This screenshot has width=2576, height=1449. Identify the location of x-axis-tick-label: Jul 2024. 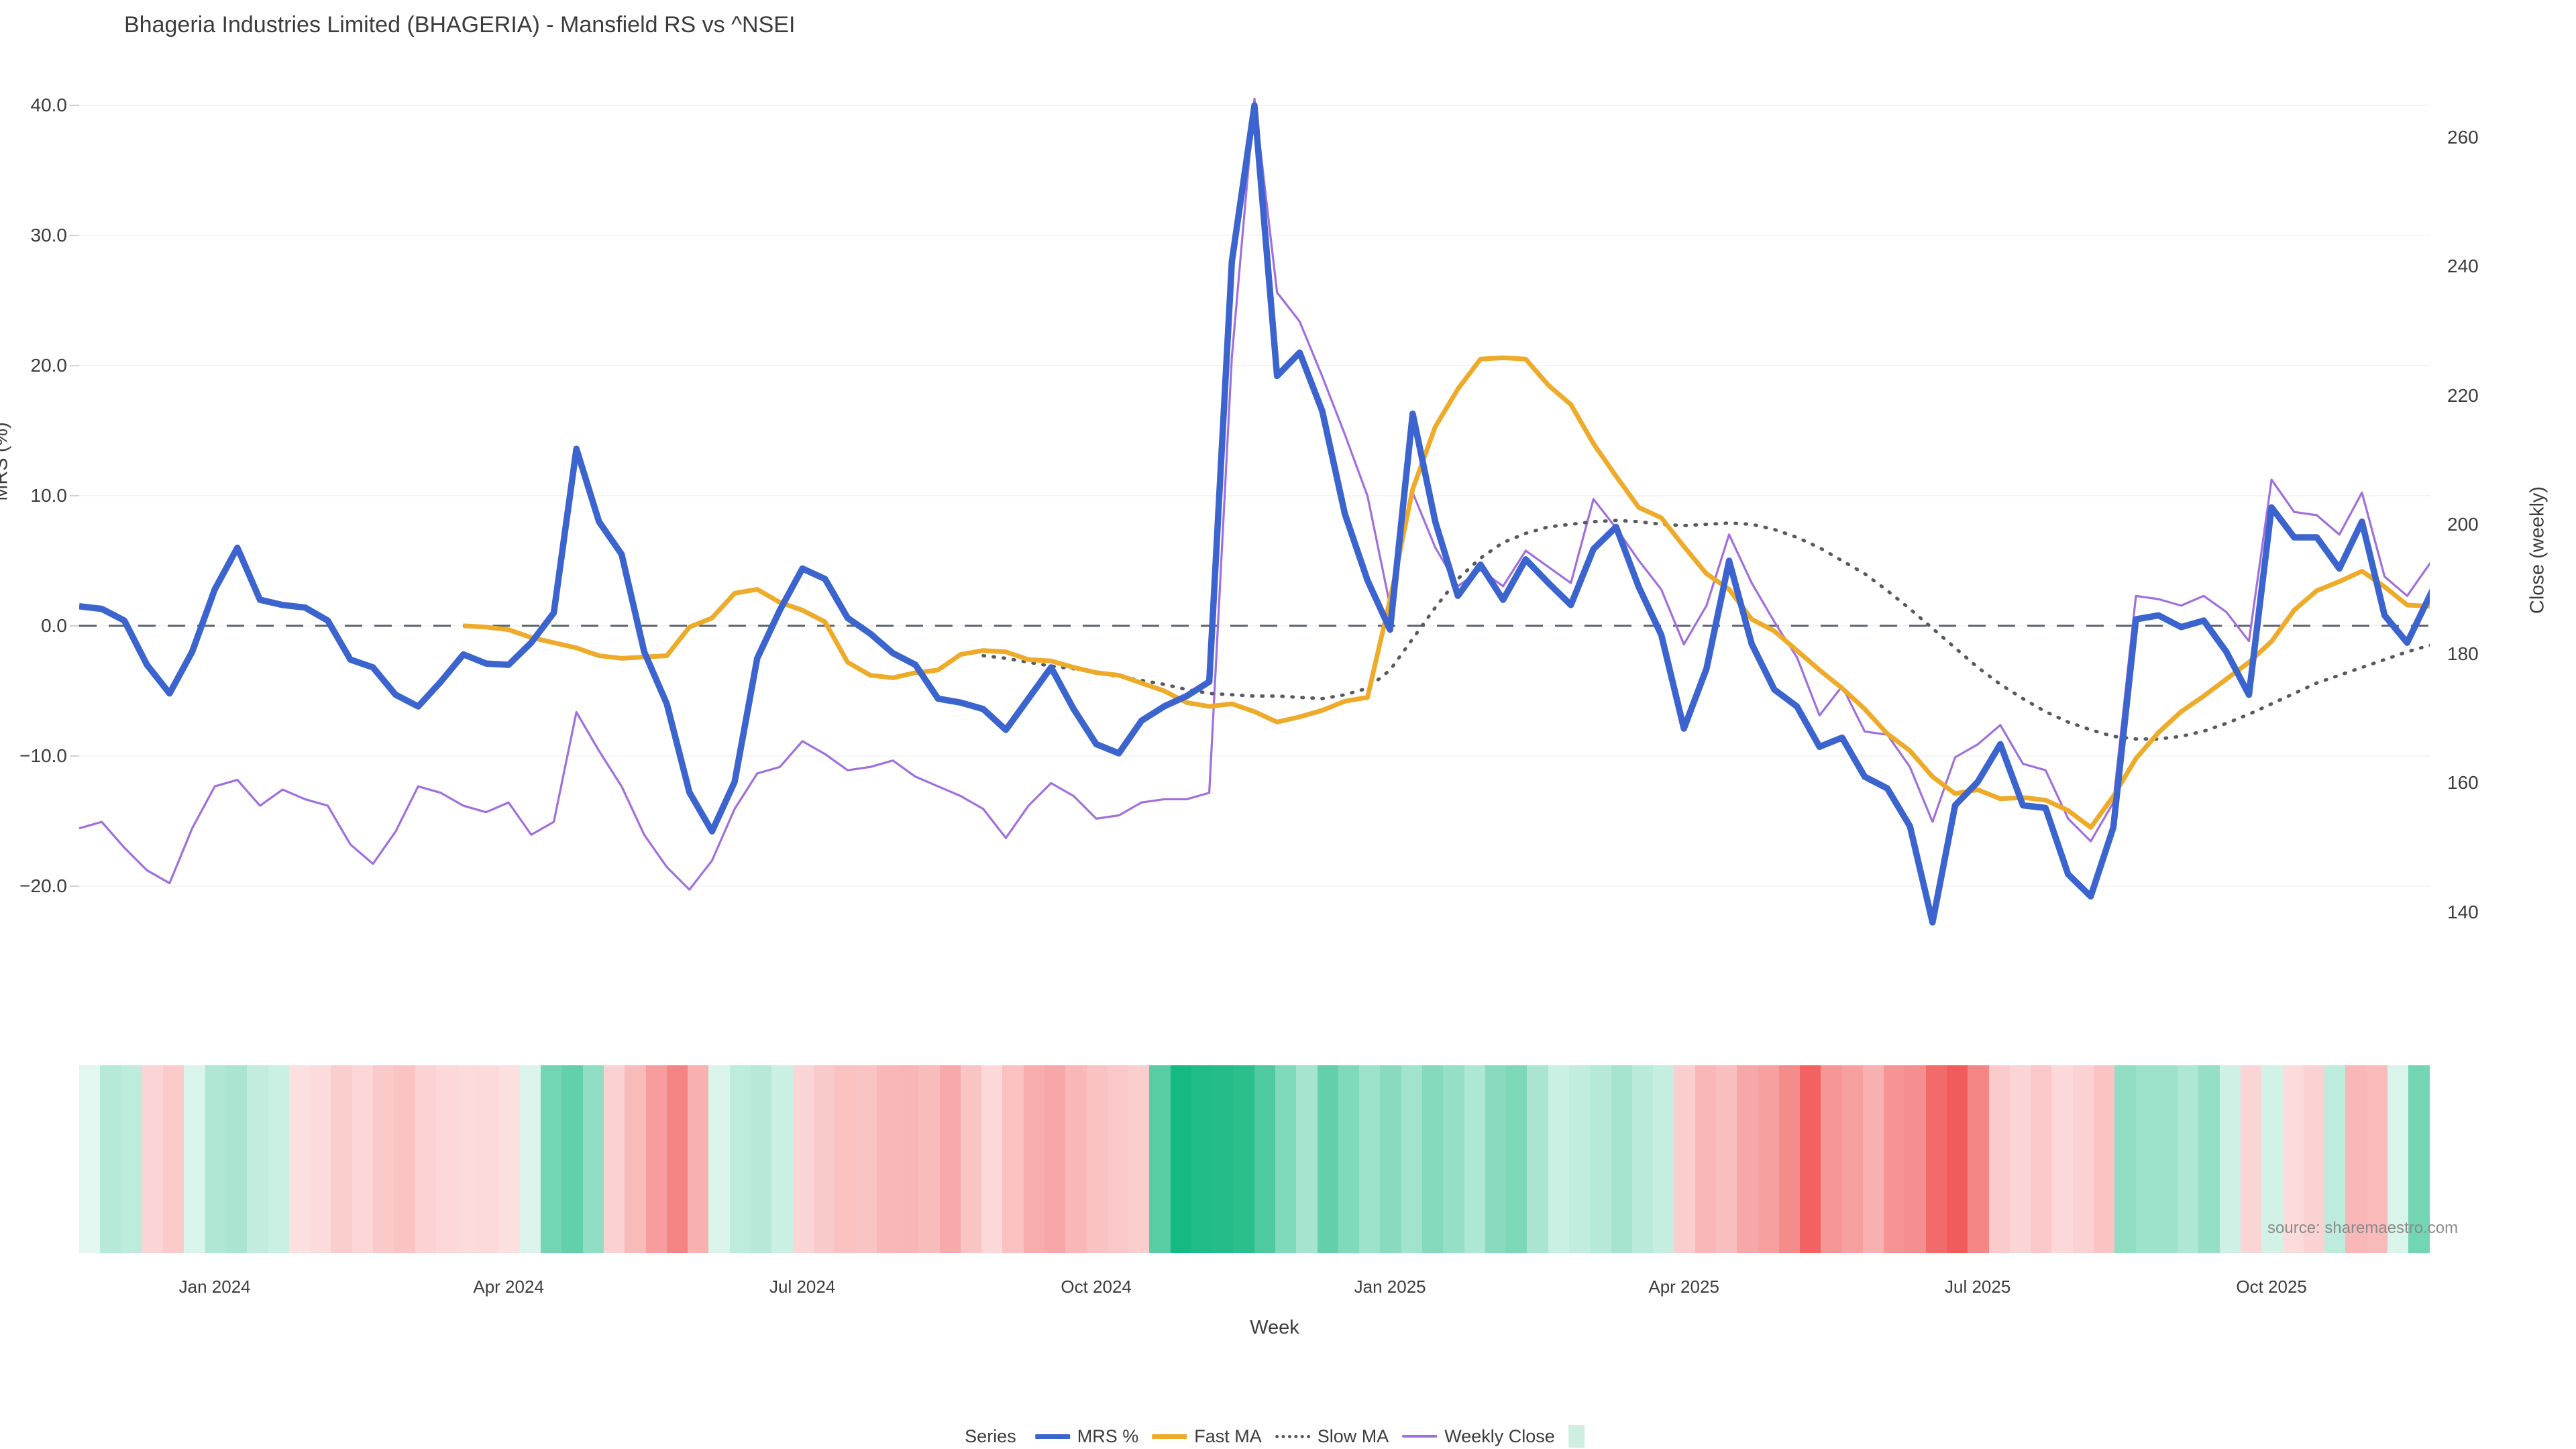
(802, 1287).